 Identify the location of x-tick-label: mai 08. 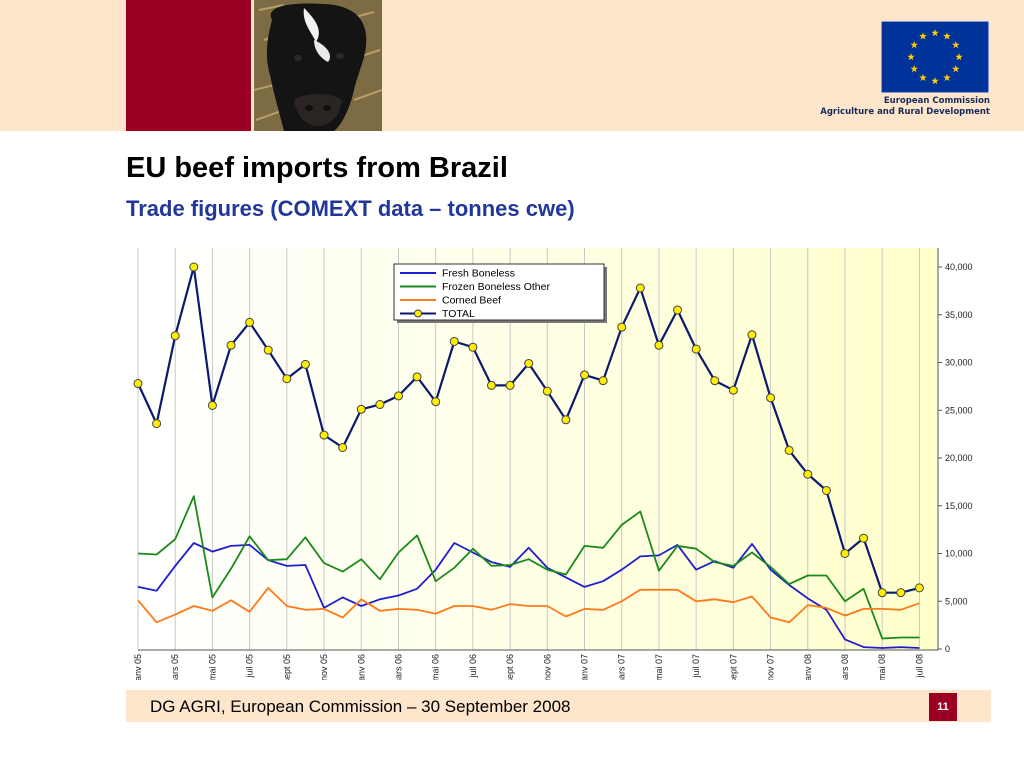
(882, 667).